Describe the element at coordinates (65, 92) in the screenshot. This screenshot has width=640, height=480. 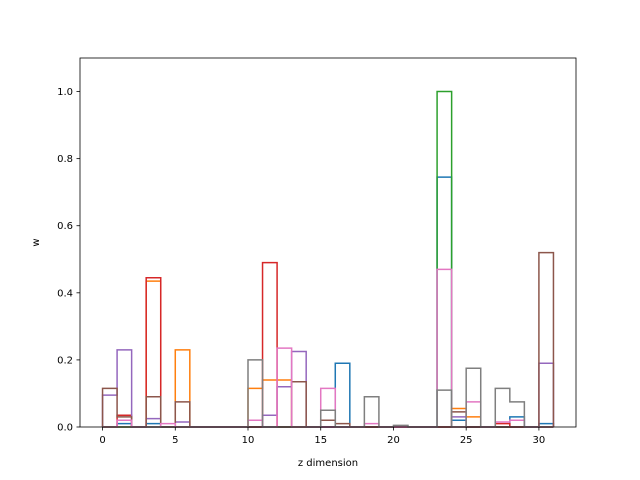
I see `y-tick-label: 1.0` at that location.